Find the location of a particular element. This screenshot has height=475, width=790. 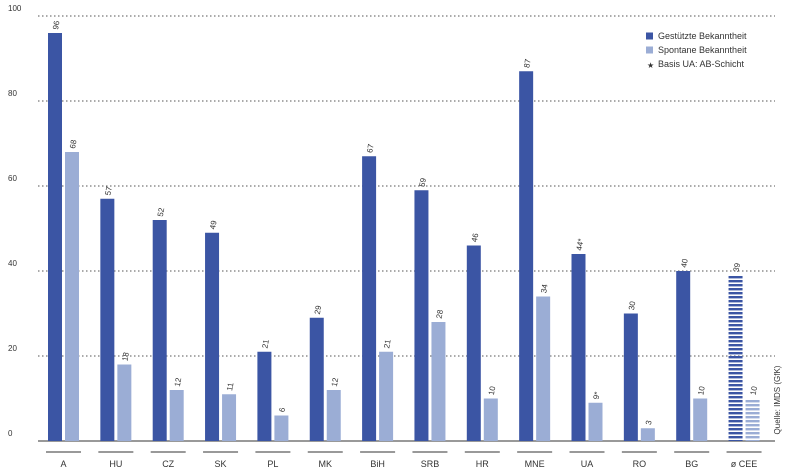

value-label: 39 is located at coordinates (737, 267).